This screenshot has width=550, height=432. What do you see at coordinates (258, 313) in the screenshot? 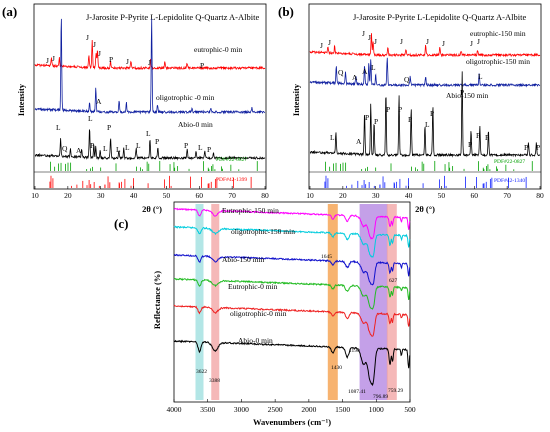
I see `series-label-oligotrophic-0-ftir: oligotrophic-0 min` at bounding box center [258, 313].